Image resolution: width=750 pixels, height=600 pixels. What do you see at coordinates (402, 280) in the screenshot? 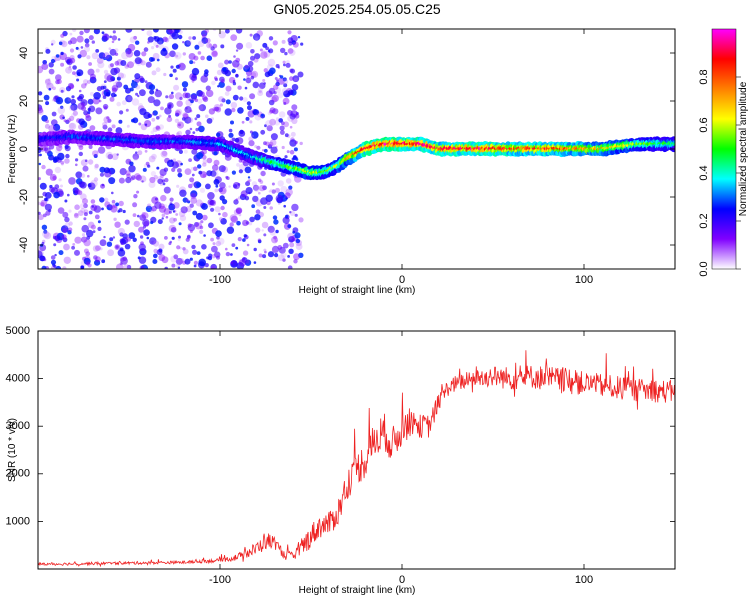
I see `x-tick-label: 0` at bounding box center [402, 280].